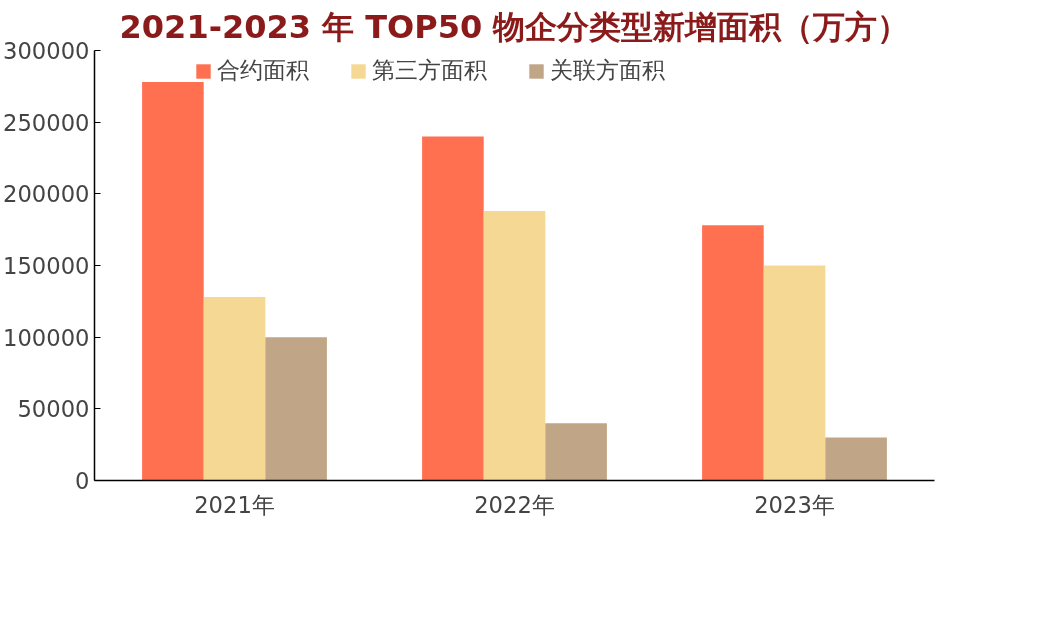  What do you see at coordinates (429, 70) in the screenshot?
I see `legend-label: 第三方面积` at bounding box center [429, 70].